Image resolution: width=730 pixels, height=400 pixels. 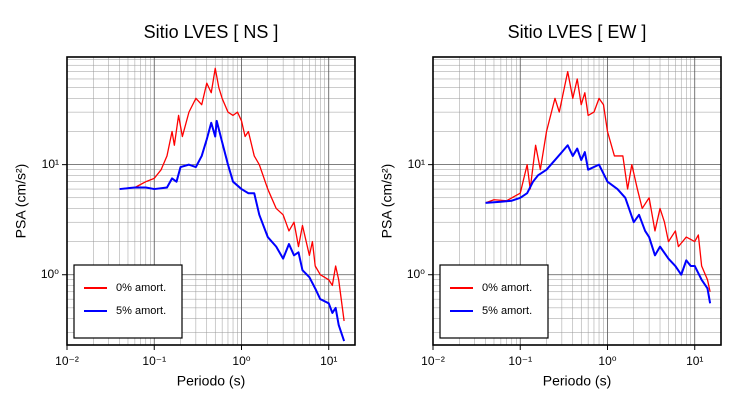 I want to click on chart-title: Sitio LVES [ EW ], so click(x=577, y=32).